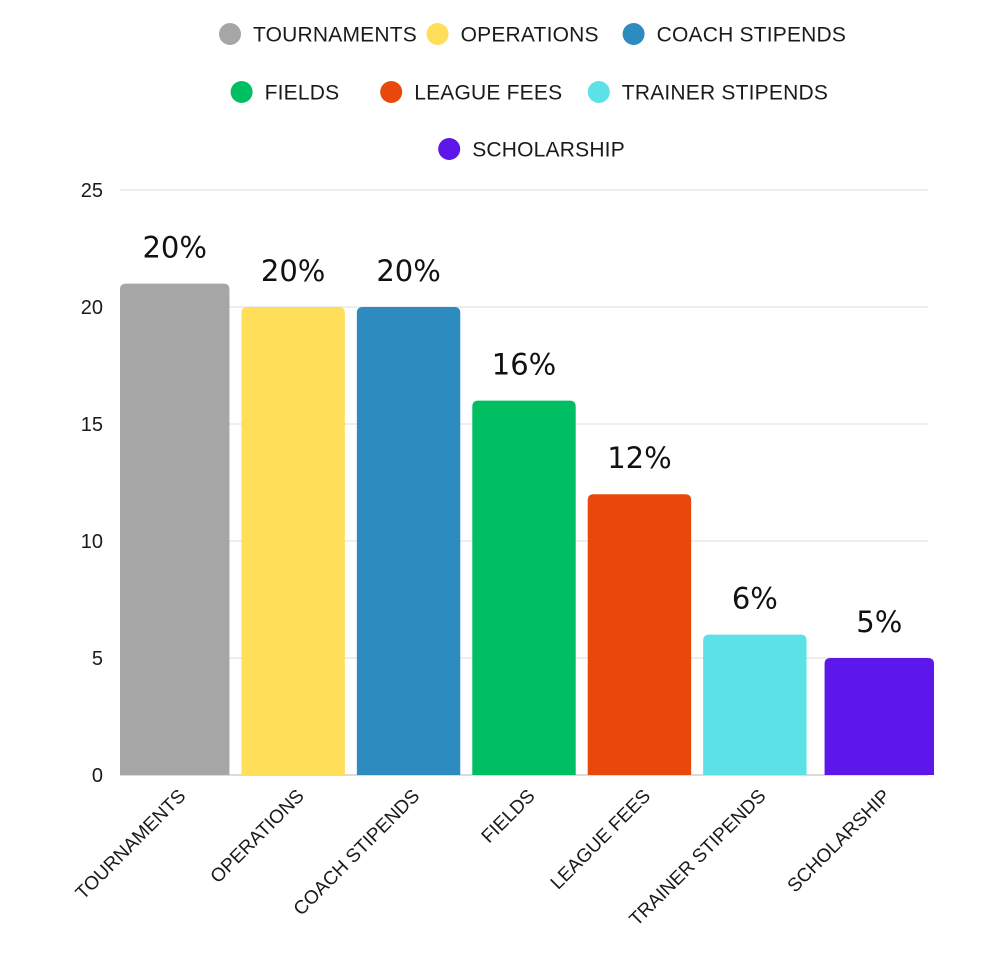  I want to click on y-tick-label: 25, so click(92, 191).